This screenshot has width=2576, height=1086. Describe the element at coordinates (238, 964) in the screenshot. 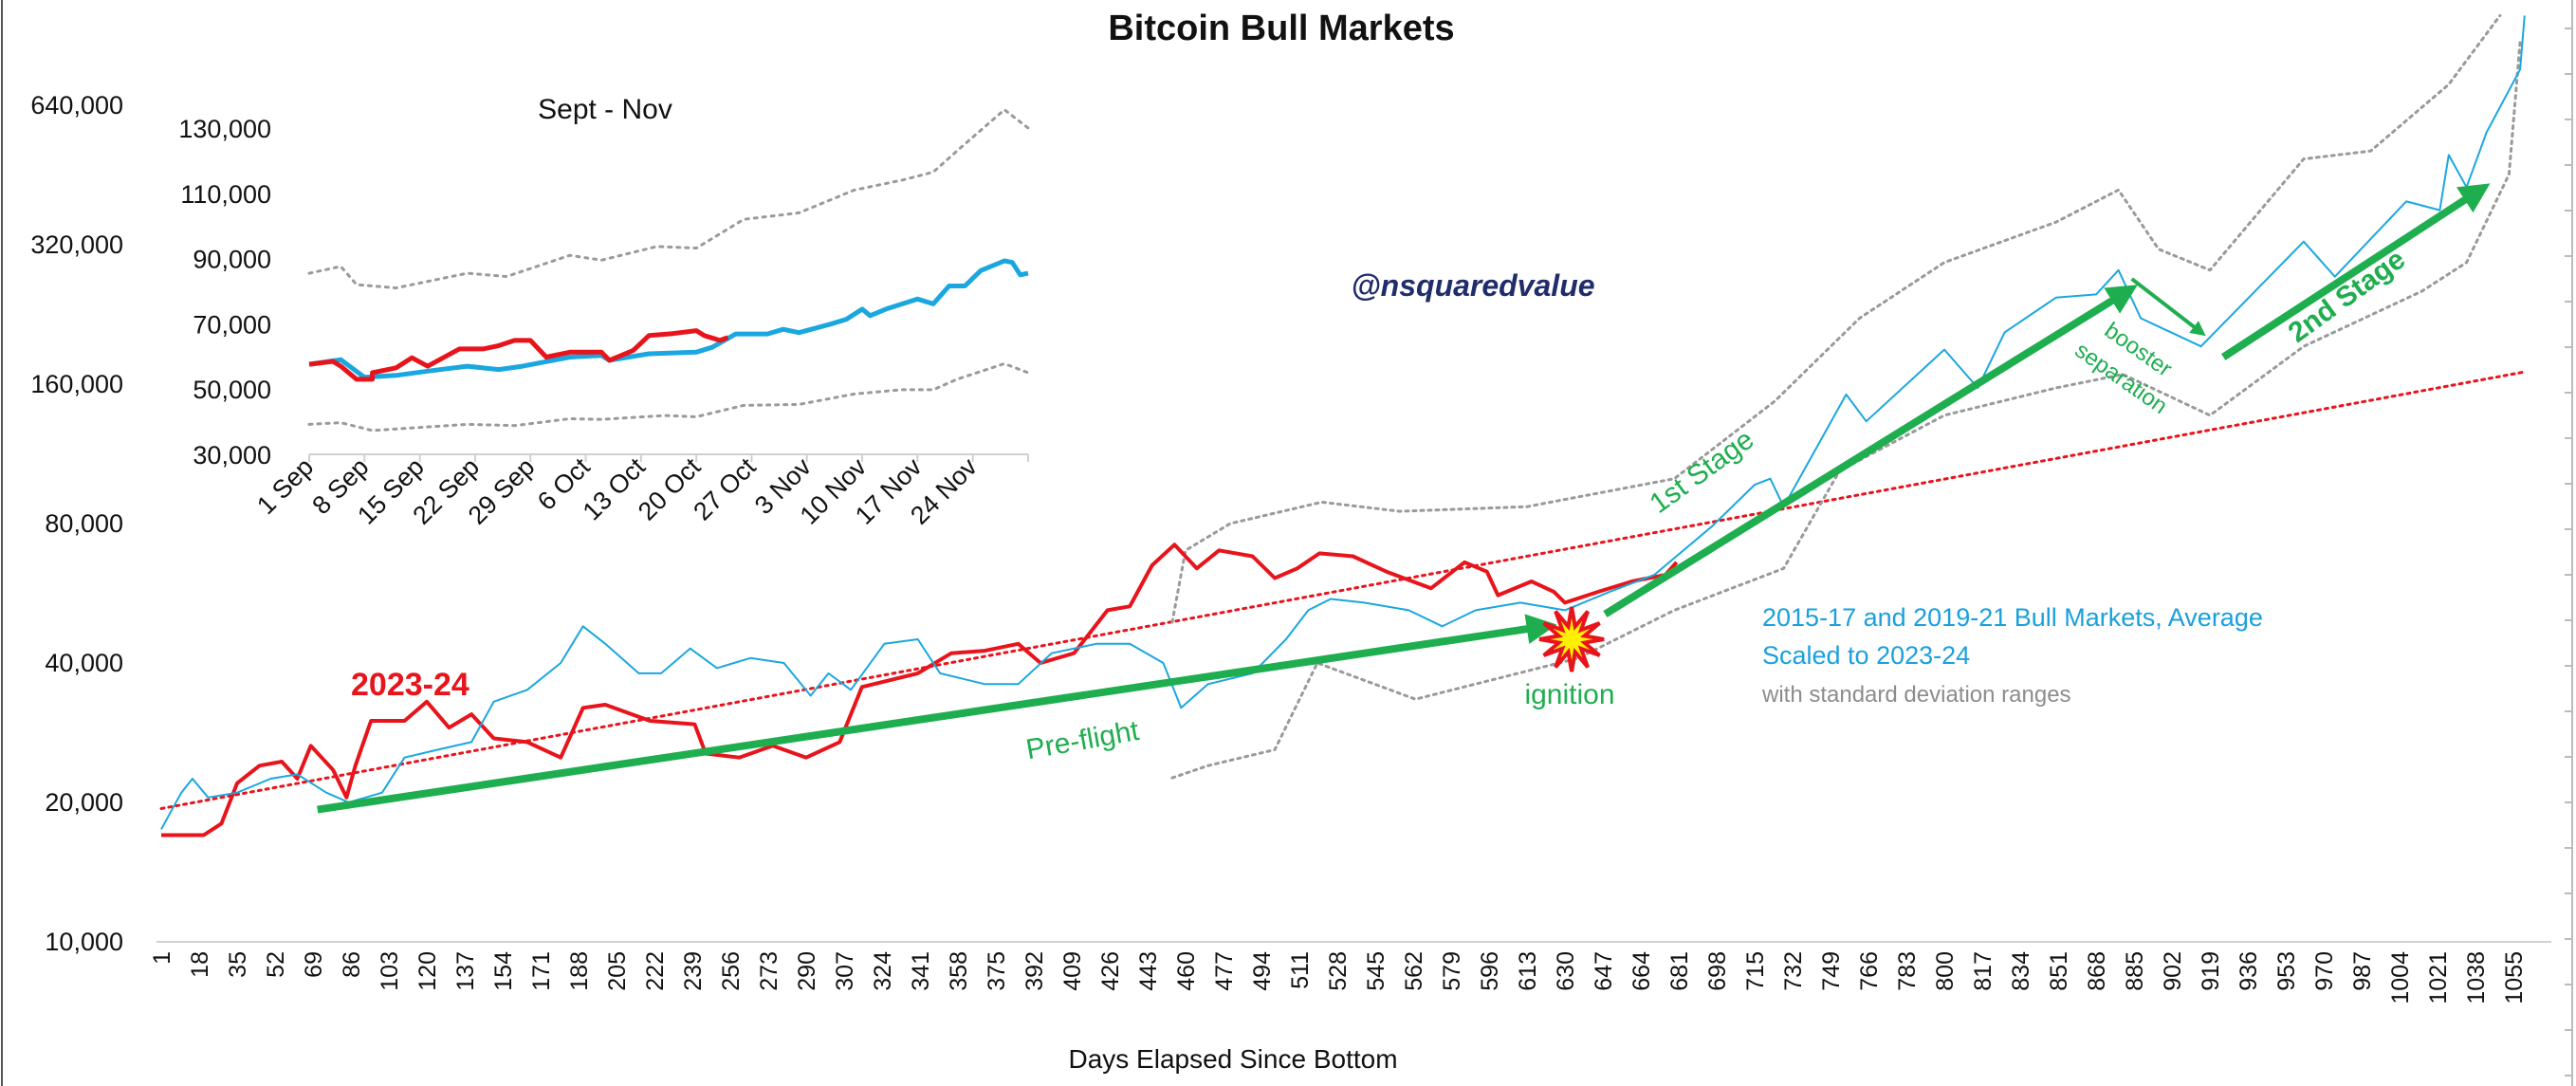

I see `main-x-tick-label: 35` at that location.